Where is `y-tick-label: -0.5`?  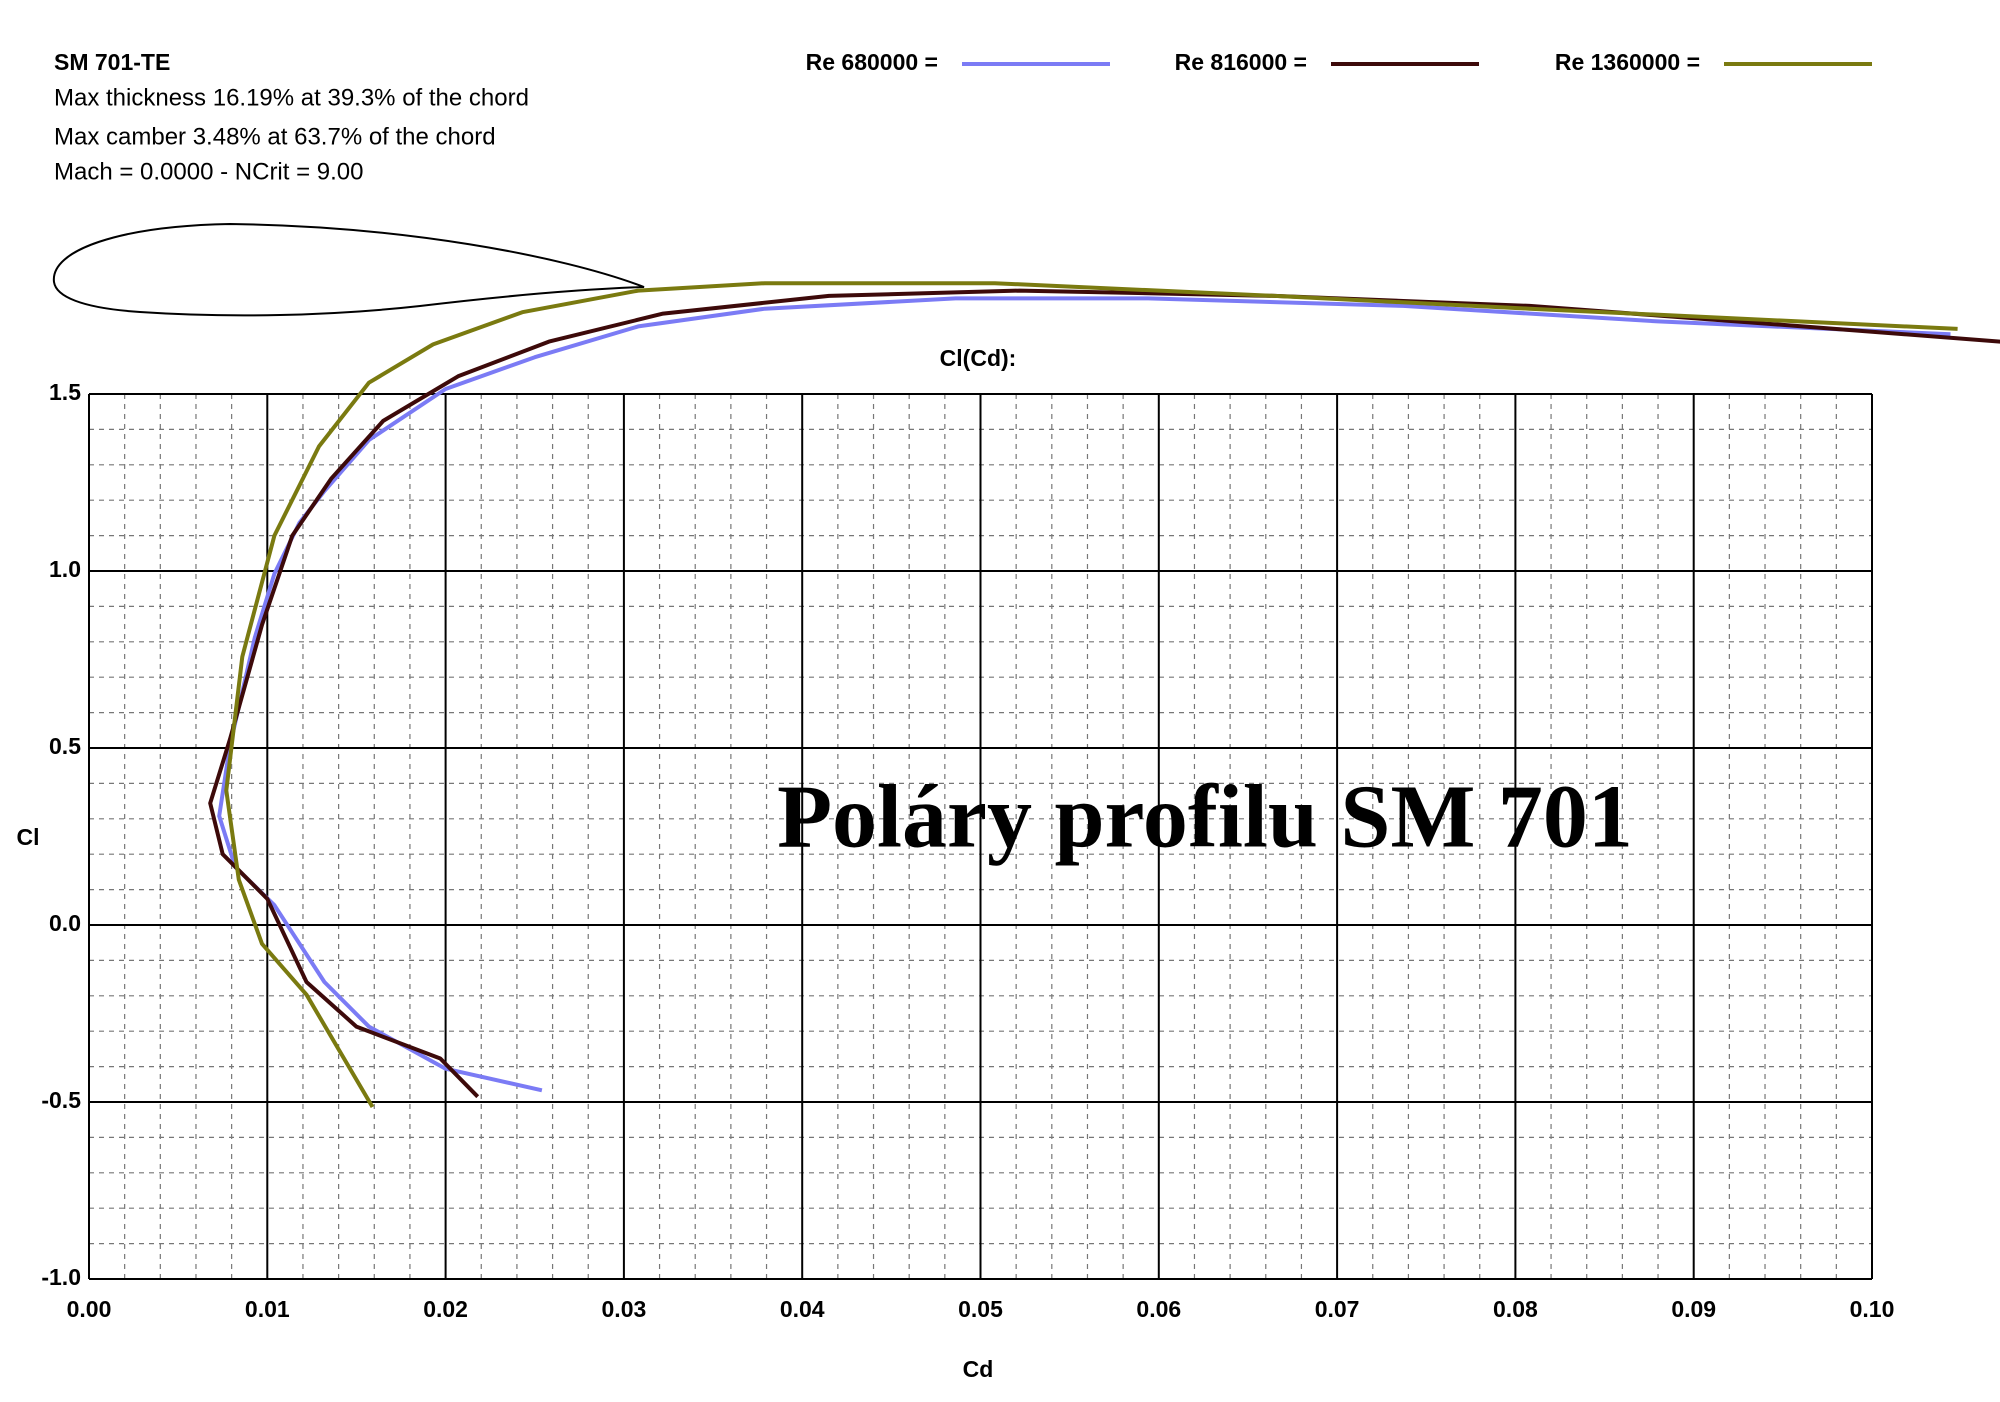
y-tick-label: -0.5 is located at coordinates (61, 1100).